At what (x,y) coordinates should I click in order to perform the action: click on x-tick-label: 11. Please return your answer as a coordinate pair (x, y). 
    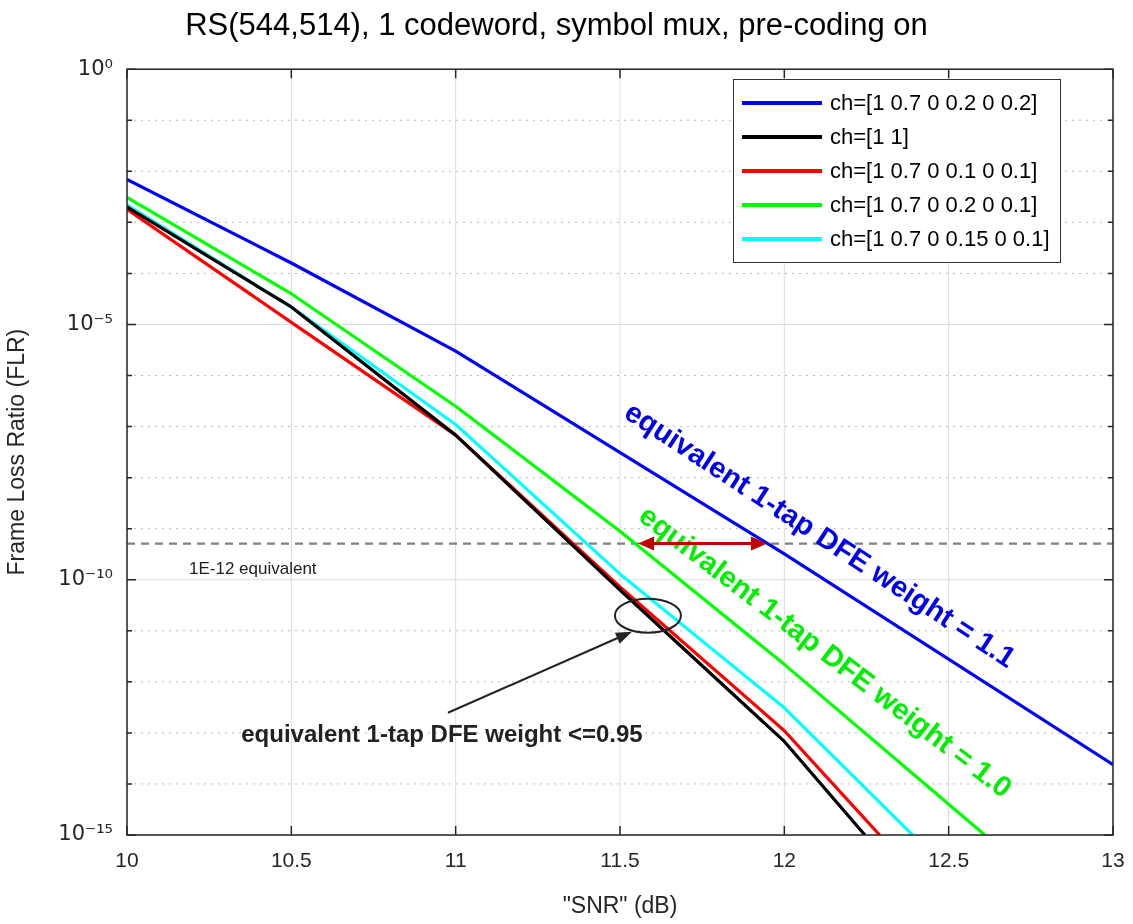
    Looking at the image, I should click on (455, 860).